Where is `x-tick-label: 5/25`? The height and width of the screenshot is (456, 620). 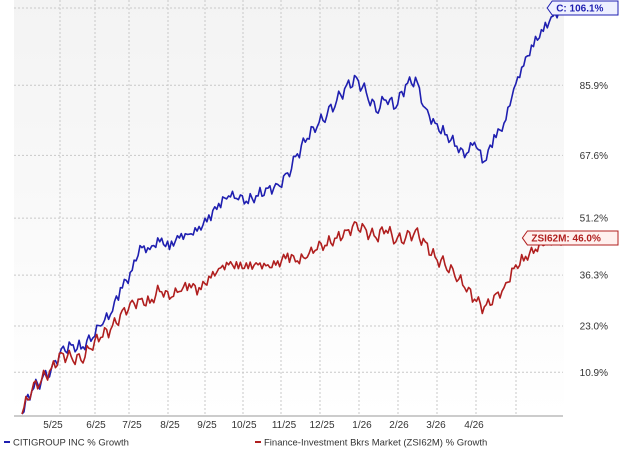
x-tick-label: 5/25 is located at coordinates (53, 425).